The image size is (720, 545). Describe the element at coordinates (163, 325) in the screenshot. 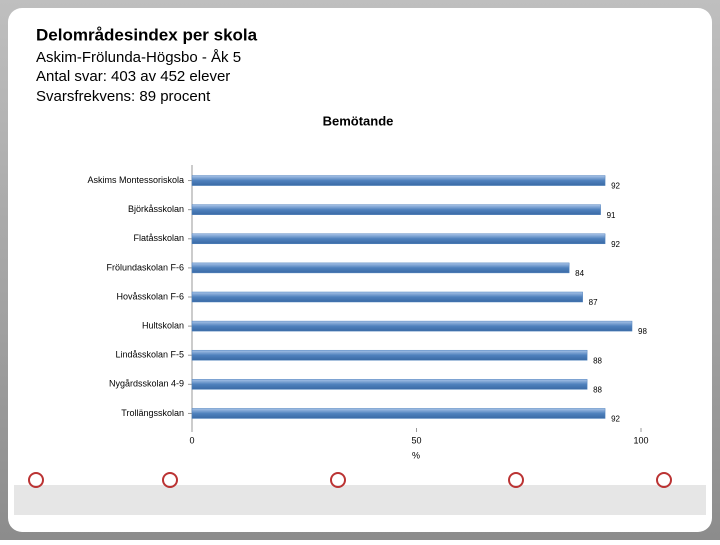

I see `y-tick-label: Hultskolan` at that location.